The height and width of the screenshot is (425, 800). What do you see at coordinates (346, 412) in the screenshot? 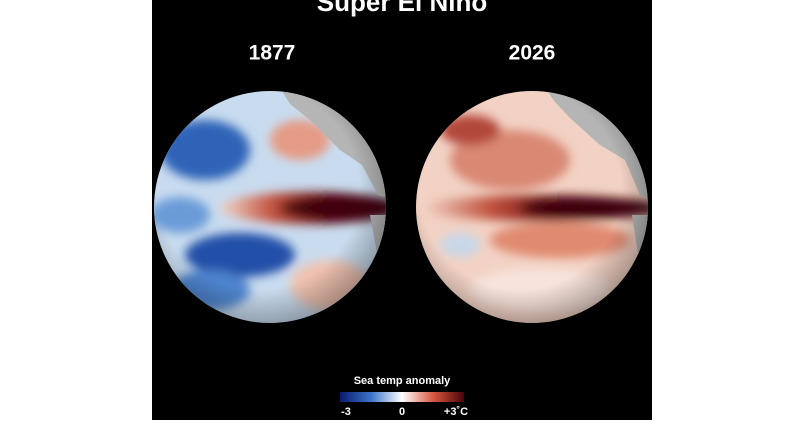
I see `legend-tick: -3` at bounding box center [346, 412].